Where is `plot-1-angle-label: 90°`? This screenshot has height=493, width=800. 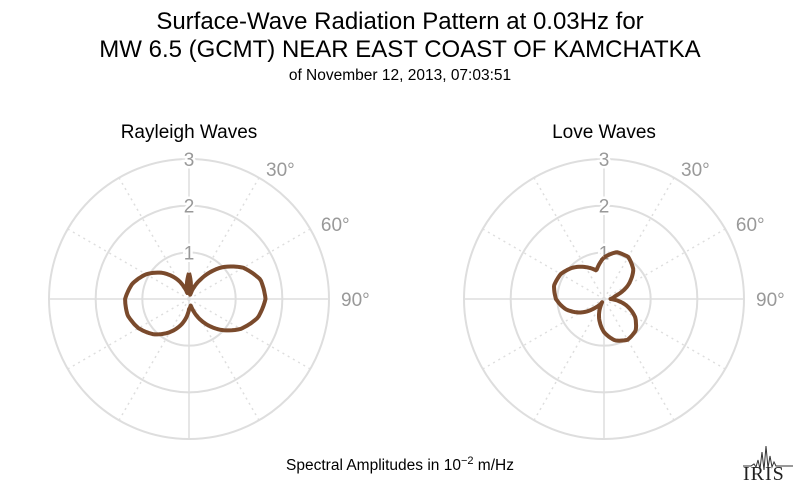 plot-1-angle-label: 90° is located at coordinates (355, 300).